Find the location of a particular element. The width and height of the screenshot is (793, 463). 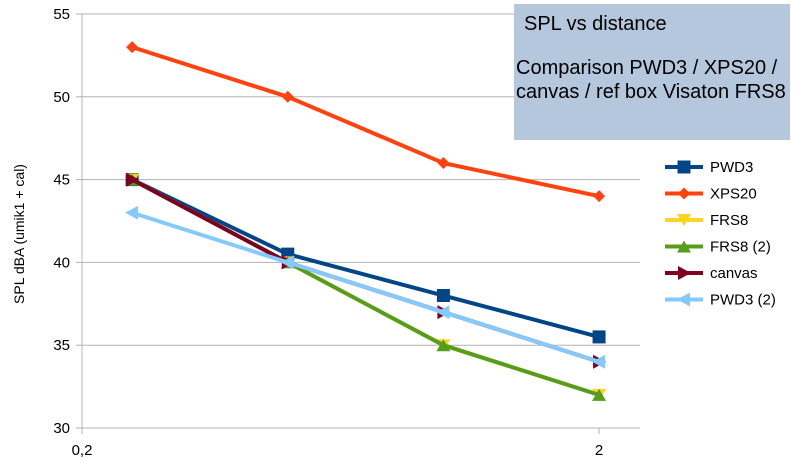

chart-title: SPL vs distance is located at coordinates (595, 24).